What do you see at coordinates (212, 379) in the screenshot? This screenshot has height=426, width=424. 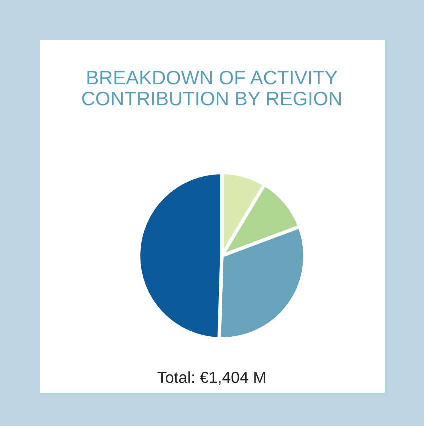 I see `text: Total: €1,404 M` at bounding box center [212, 379].